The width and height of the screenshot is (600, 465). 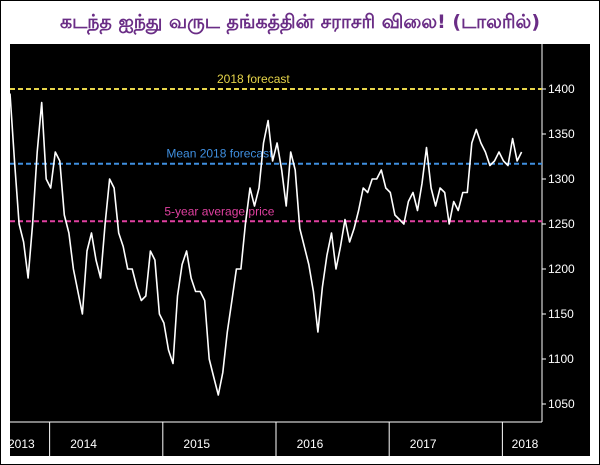 I want to click on x-tick-label: 2014, so click(x=83, y=444).